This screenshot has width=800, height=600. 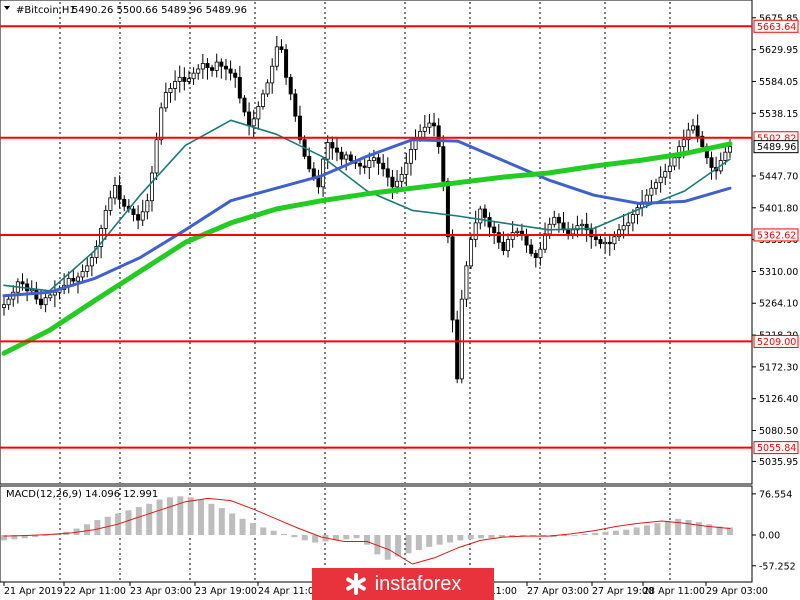 What do you see at coordinates (778, 431) in the screenshot?
I see `y-tick-label: 5080.50` at bounding box center [778, 431].